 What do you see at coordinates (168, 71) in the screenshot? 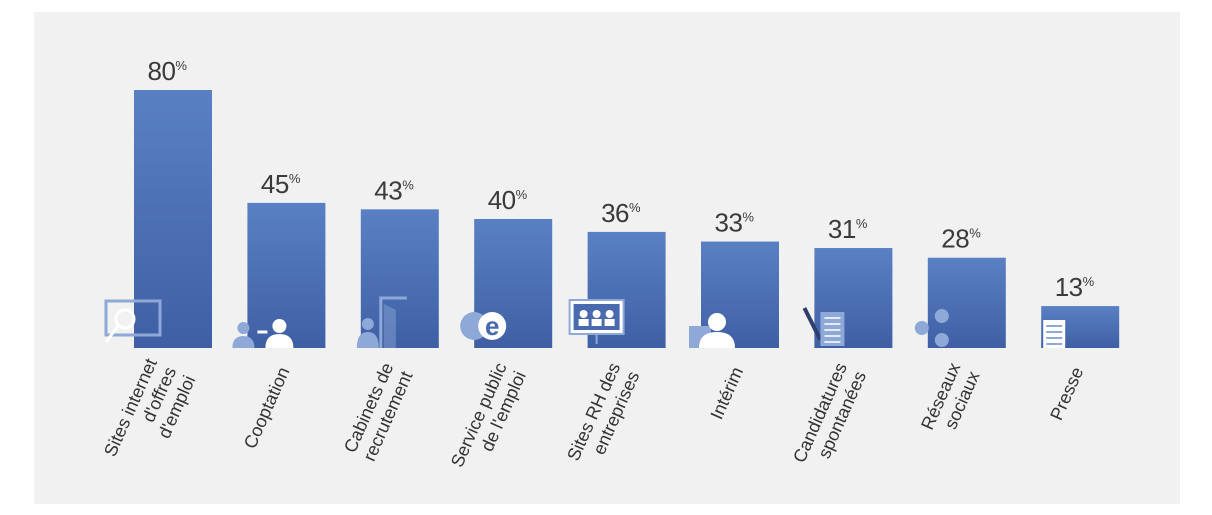
I see `data-label: 80%` at bounding box center [168, 71].